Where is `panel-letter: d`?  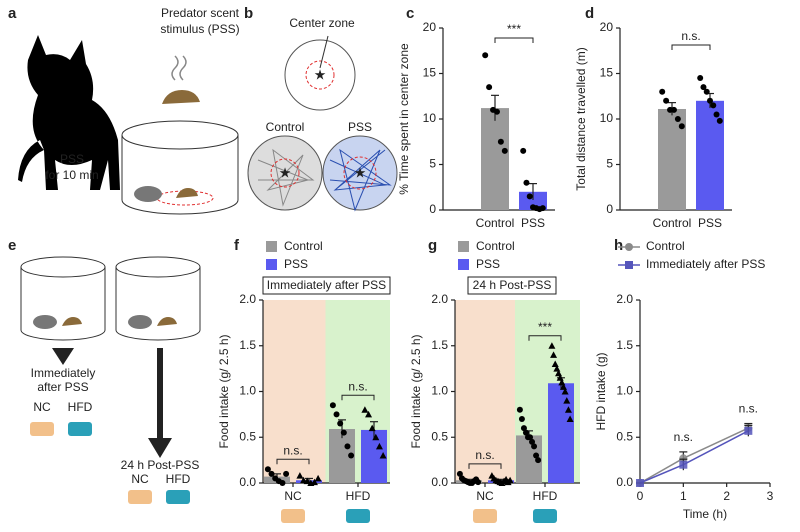
panel-letter: d is located at coordinates (589, 13).